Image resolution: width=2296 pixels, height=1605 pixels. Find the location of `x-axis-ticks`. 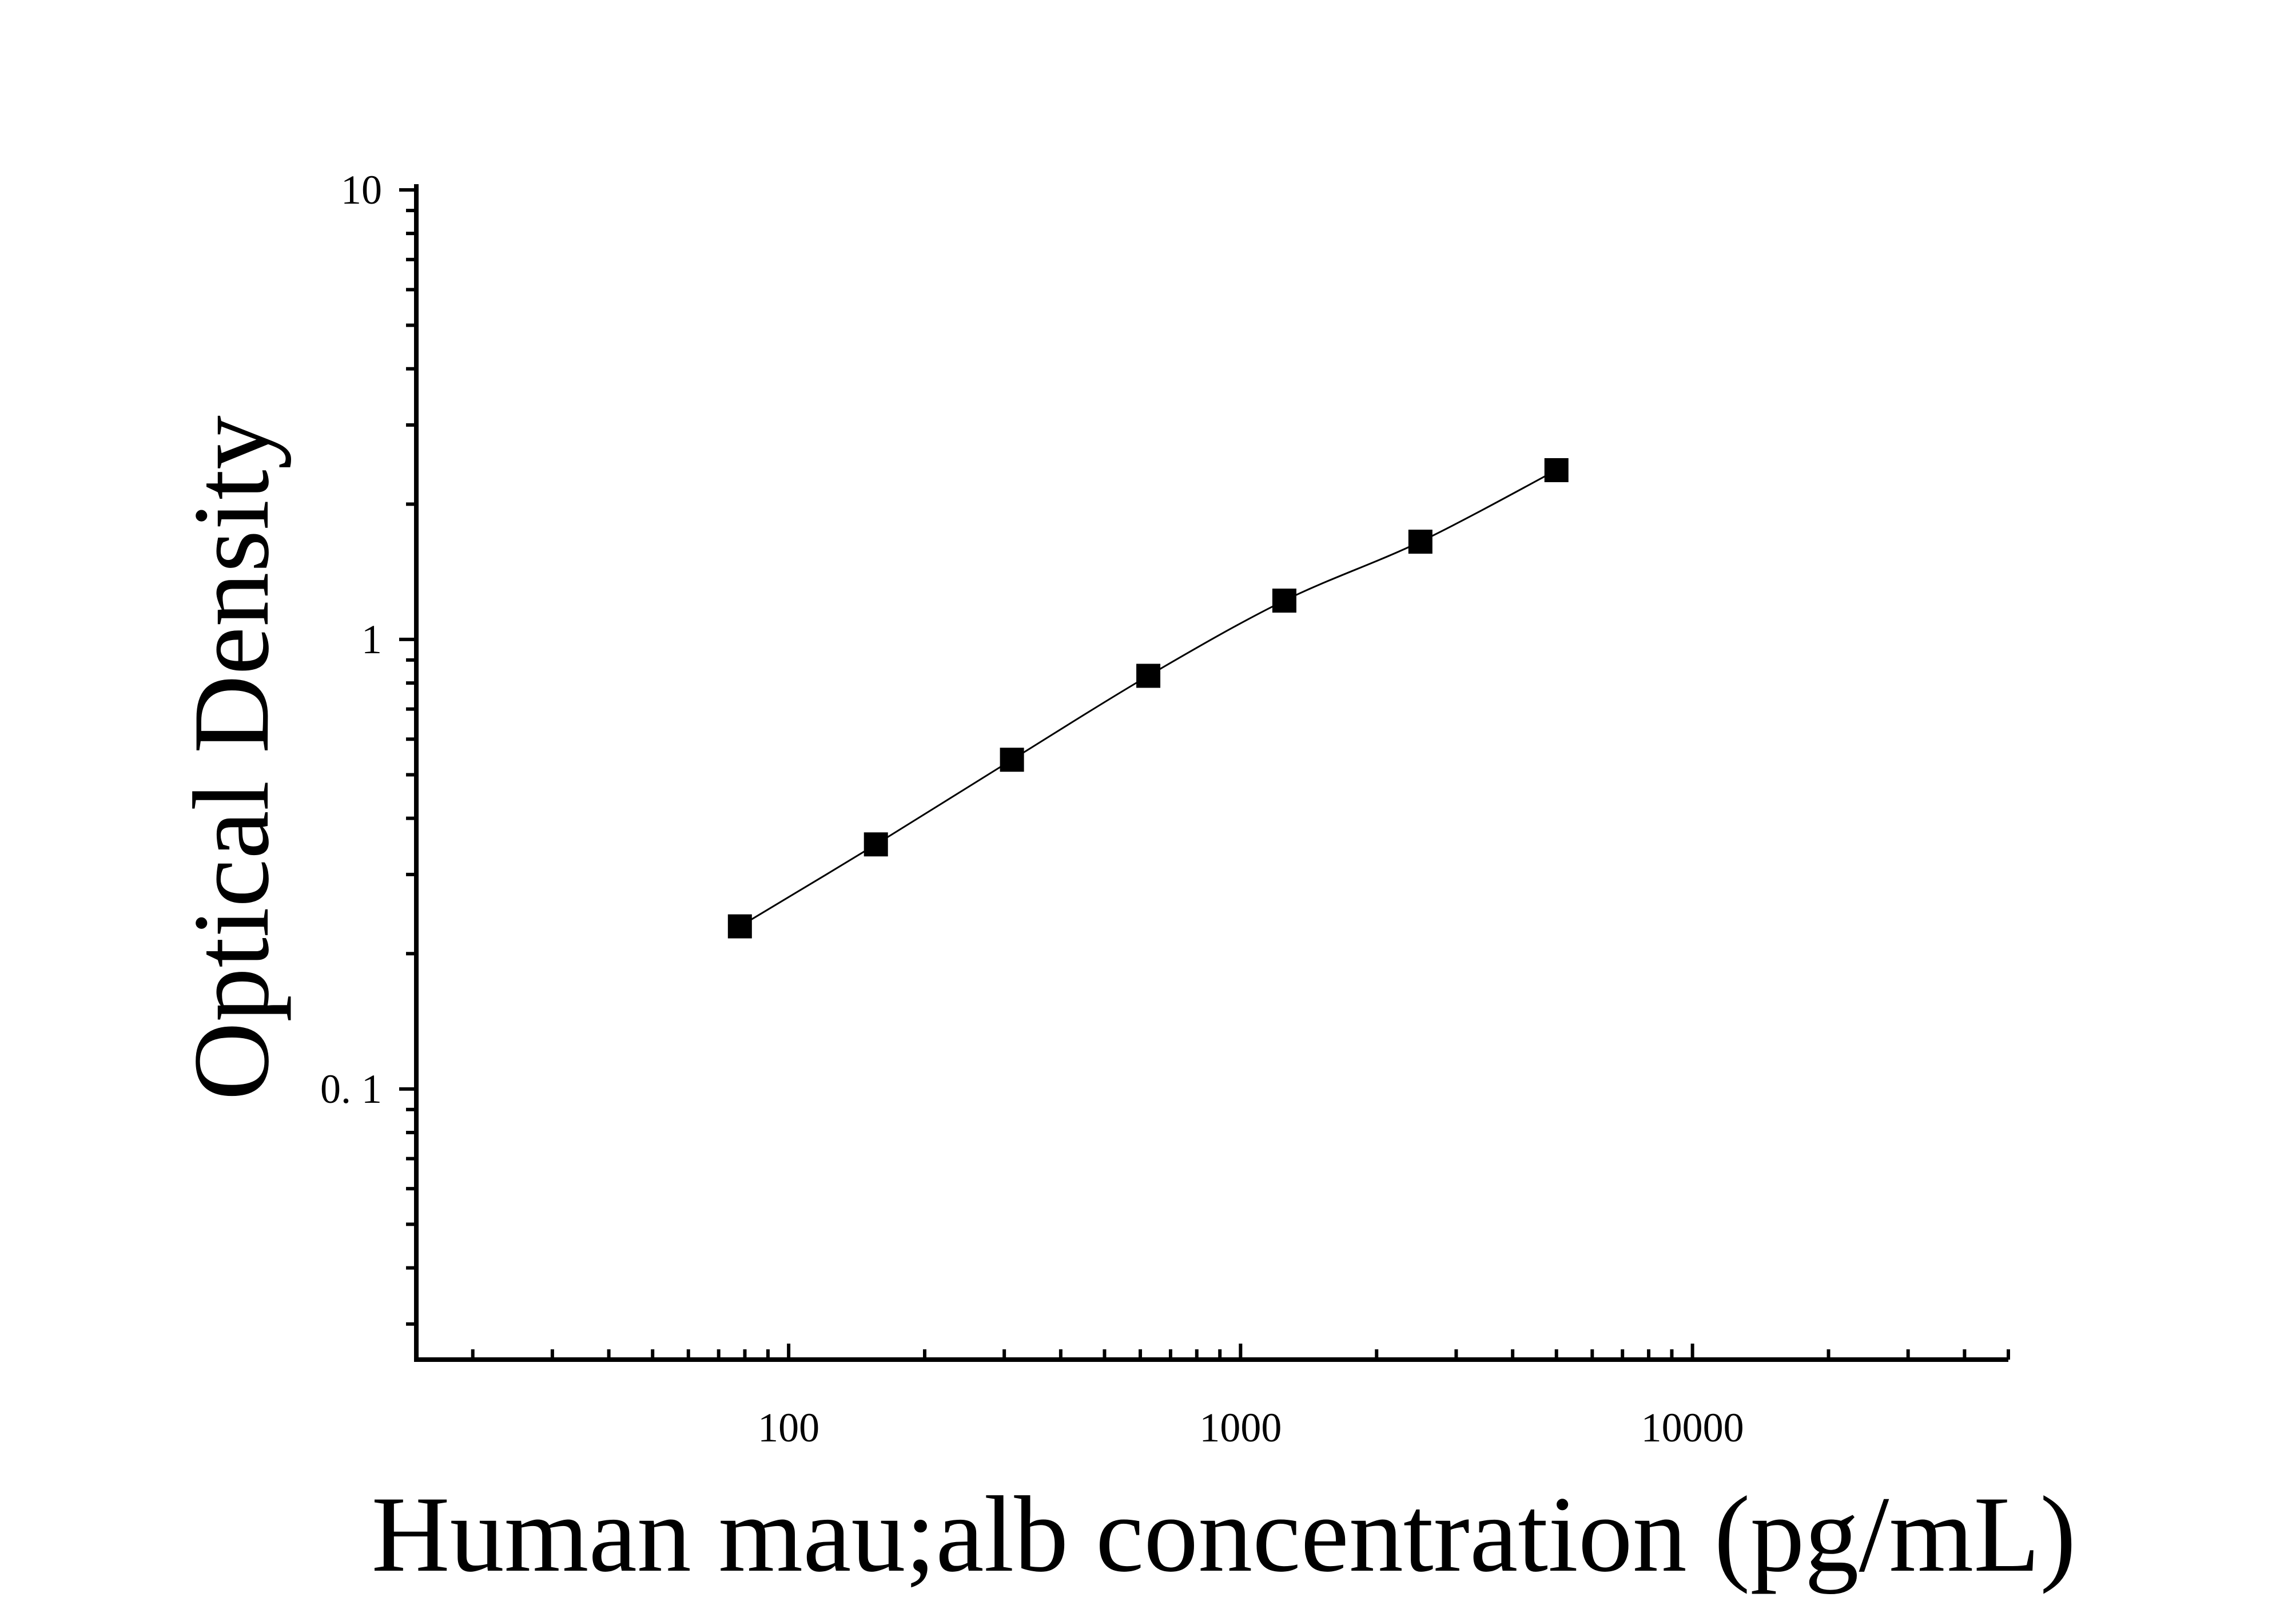

x-axis-ticks is located at coordinates (1241, 1352).